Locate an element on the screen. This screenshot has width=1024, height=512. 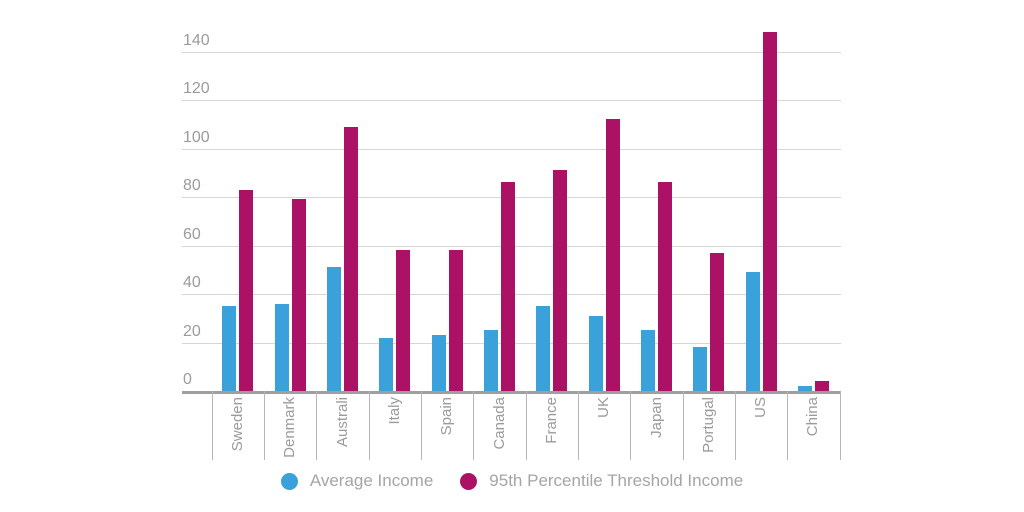
x-axis-label: Denmark is located at coordinates (290, 427).